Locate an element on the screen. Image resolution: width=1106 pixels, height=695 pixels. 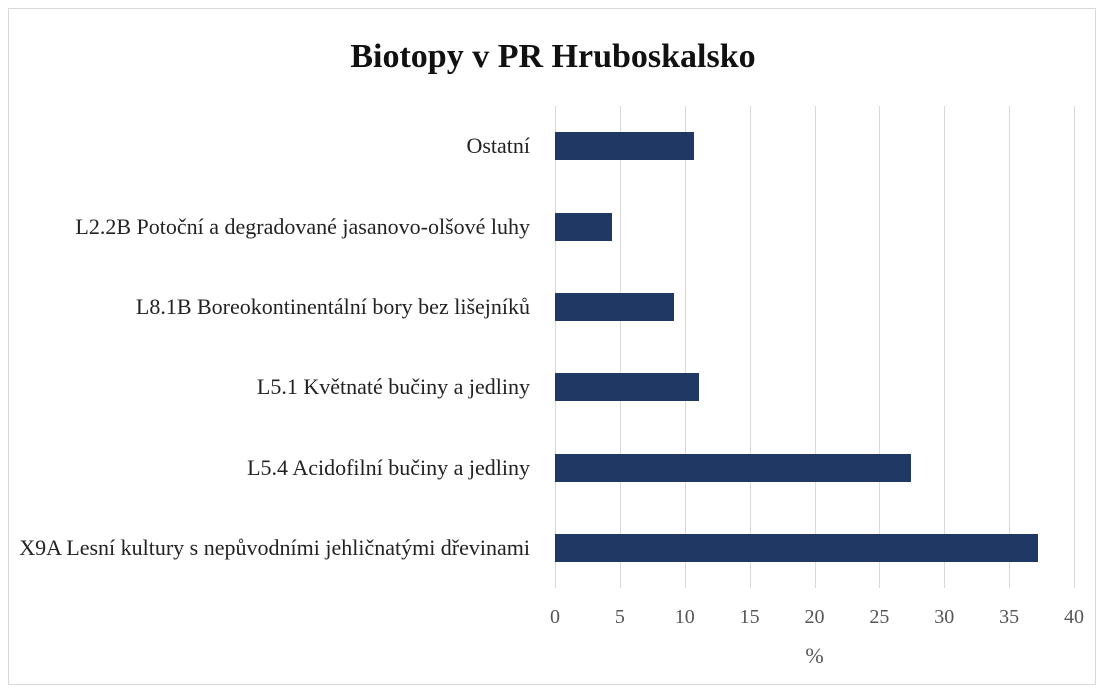
x-tick-label: 20 is located at coordinates (814, 617).